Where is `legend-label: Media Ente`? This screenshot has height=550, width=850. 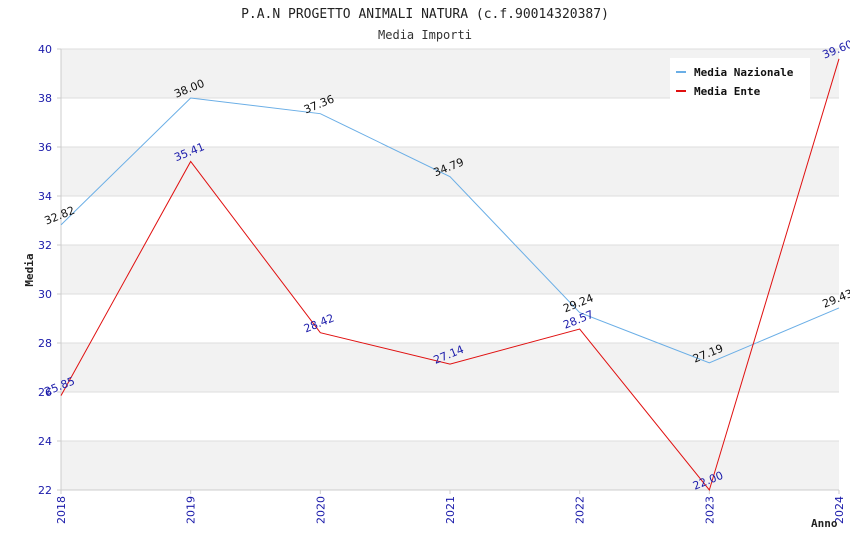
legend-label: Media Ente is located at coordinates (727, 91).